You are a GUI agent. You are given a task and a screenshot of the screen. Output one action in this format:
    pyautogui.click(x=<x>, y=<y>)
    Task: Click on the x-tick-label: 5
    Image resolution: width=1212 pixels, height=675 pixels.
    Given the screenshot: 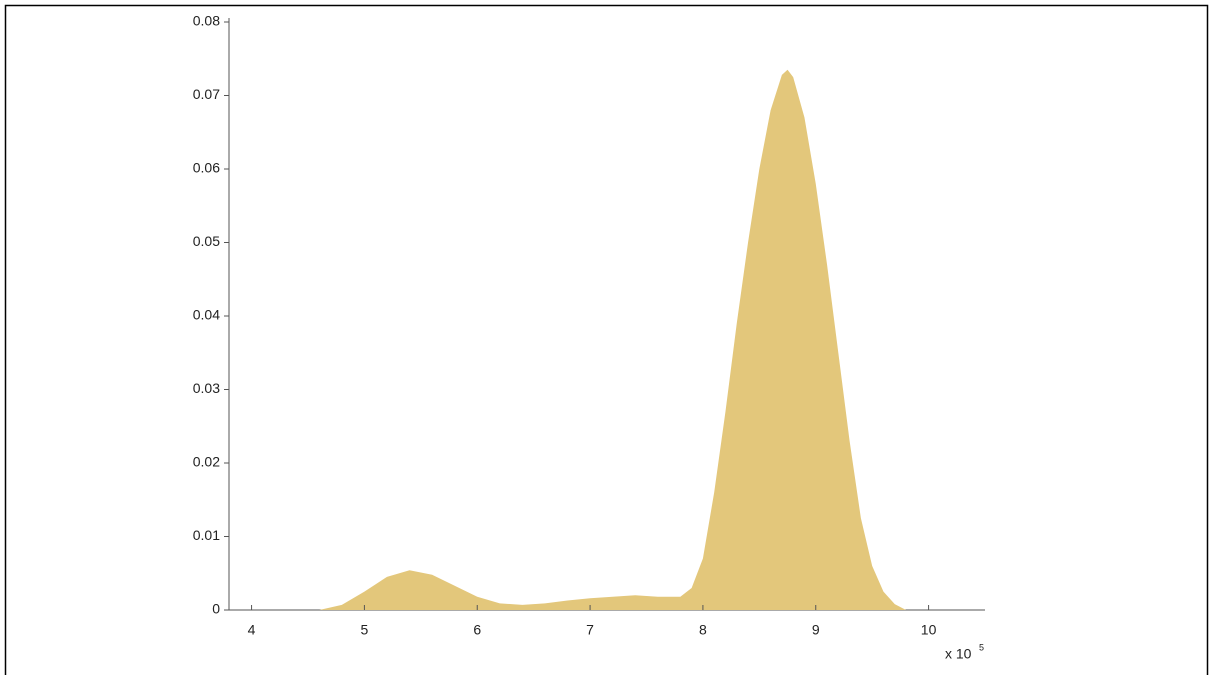 What is the action you would take?
    pyautogui.click(x=365, y=630)
    